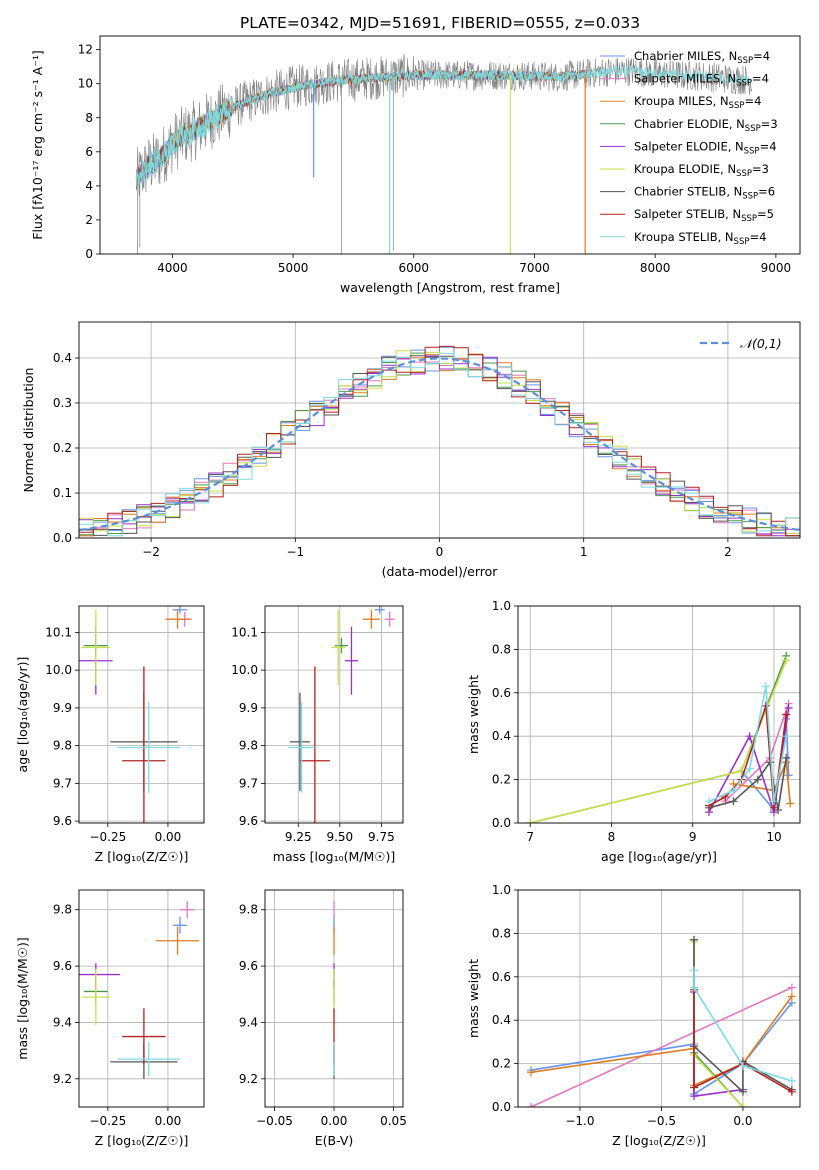 The width and height of the screenshot is (819, 1170). Describe the element at coordinates (501, 1020) in the screenshot. I see `mw-vs-z-ytick-label: 0.4` at that location.